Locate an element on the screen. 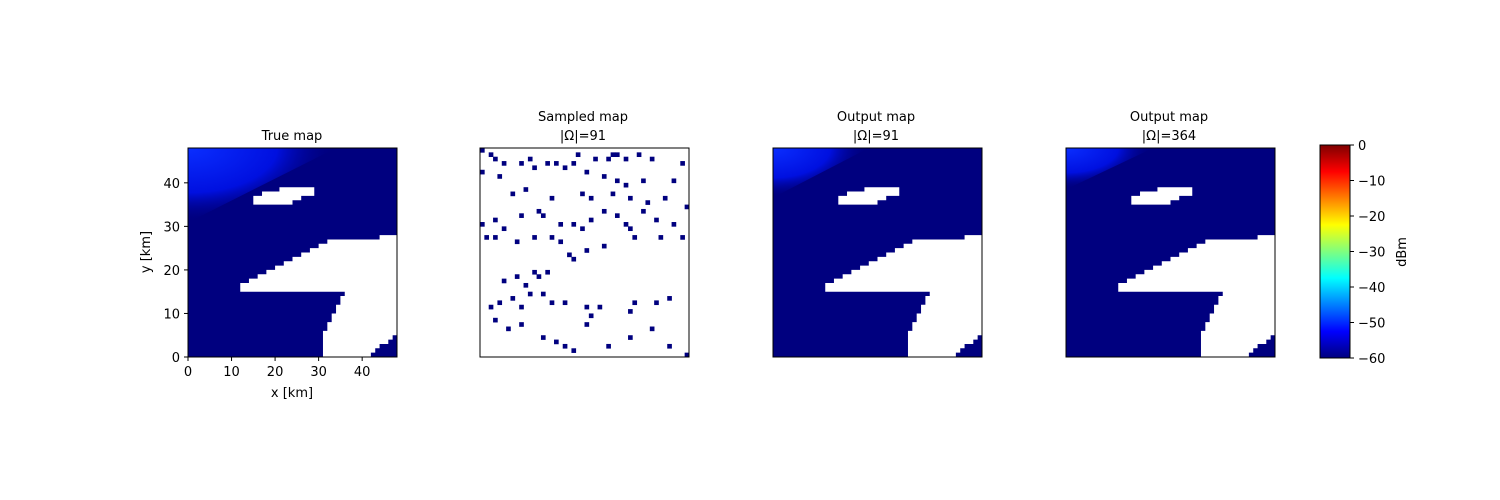 This screenshot has height=500, width=1500. panel-title-output-map-364: Output map is located at coordinates (1169, 117).